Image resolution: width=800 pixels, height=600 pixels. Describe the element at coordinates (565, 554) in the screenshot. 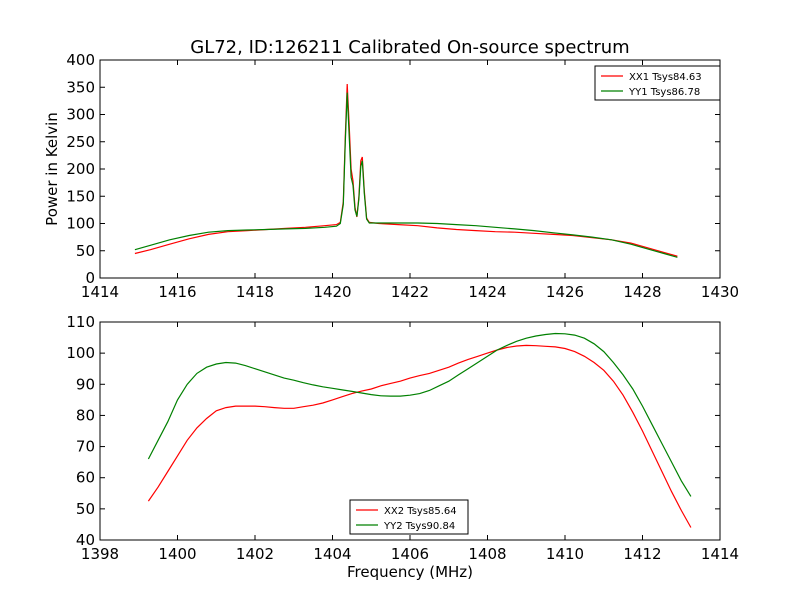

I see `x-tick-label: 1410` at that location.